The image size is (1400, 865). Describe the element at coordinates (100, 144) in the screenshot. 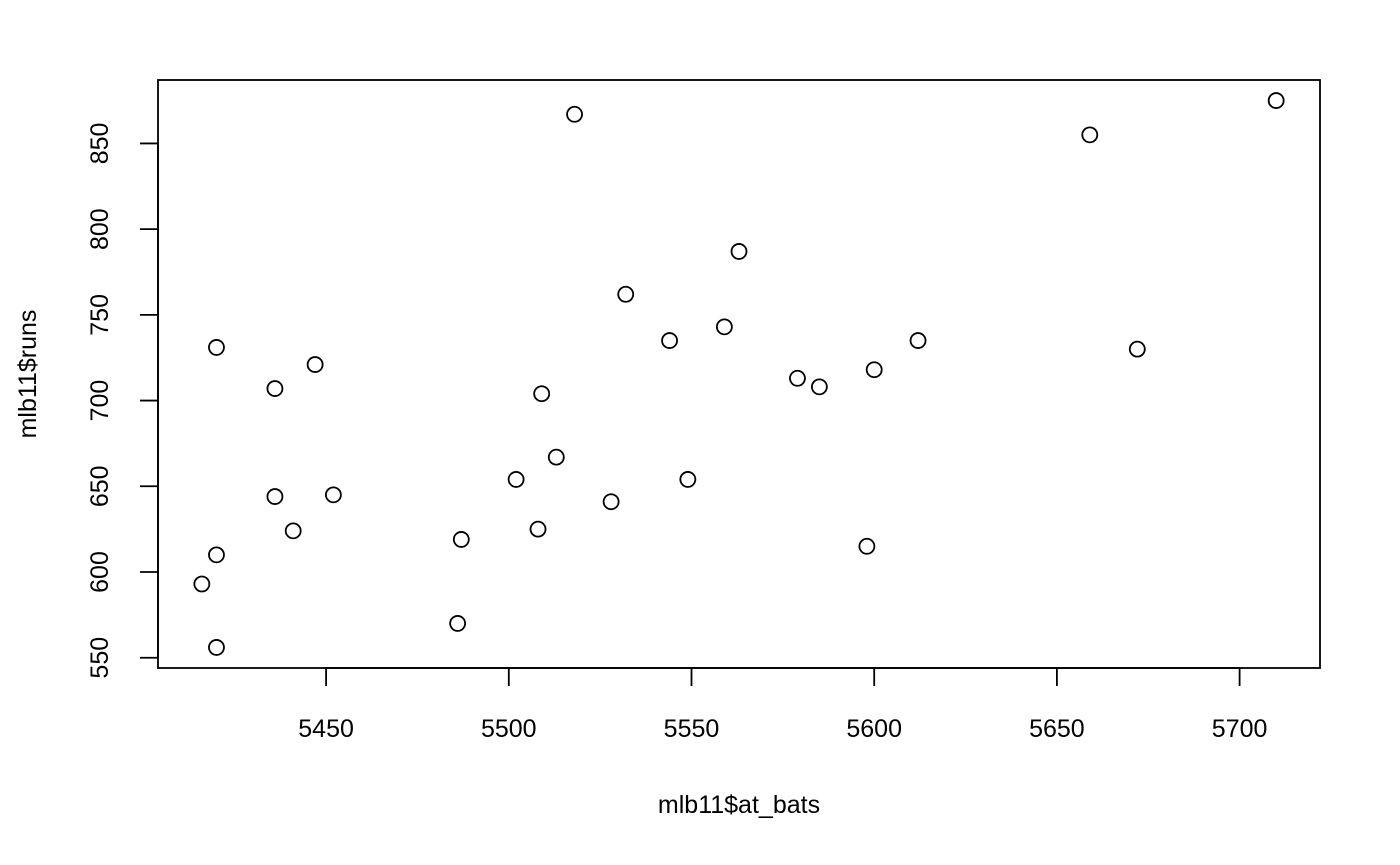

I see `y-tick-label: 850` at that location.